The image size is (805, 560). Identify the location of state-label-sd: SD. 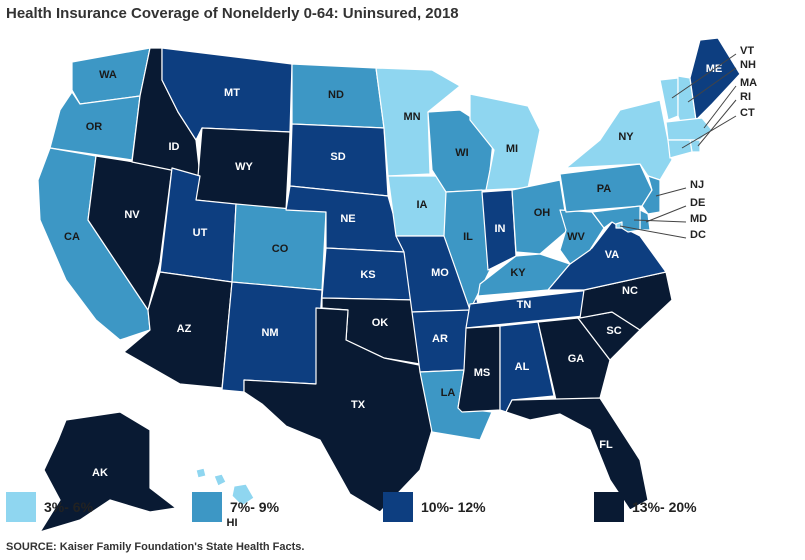
(337, 157).